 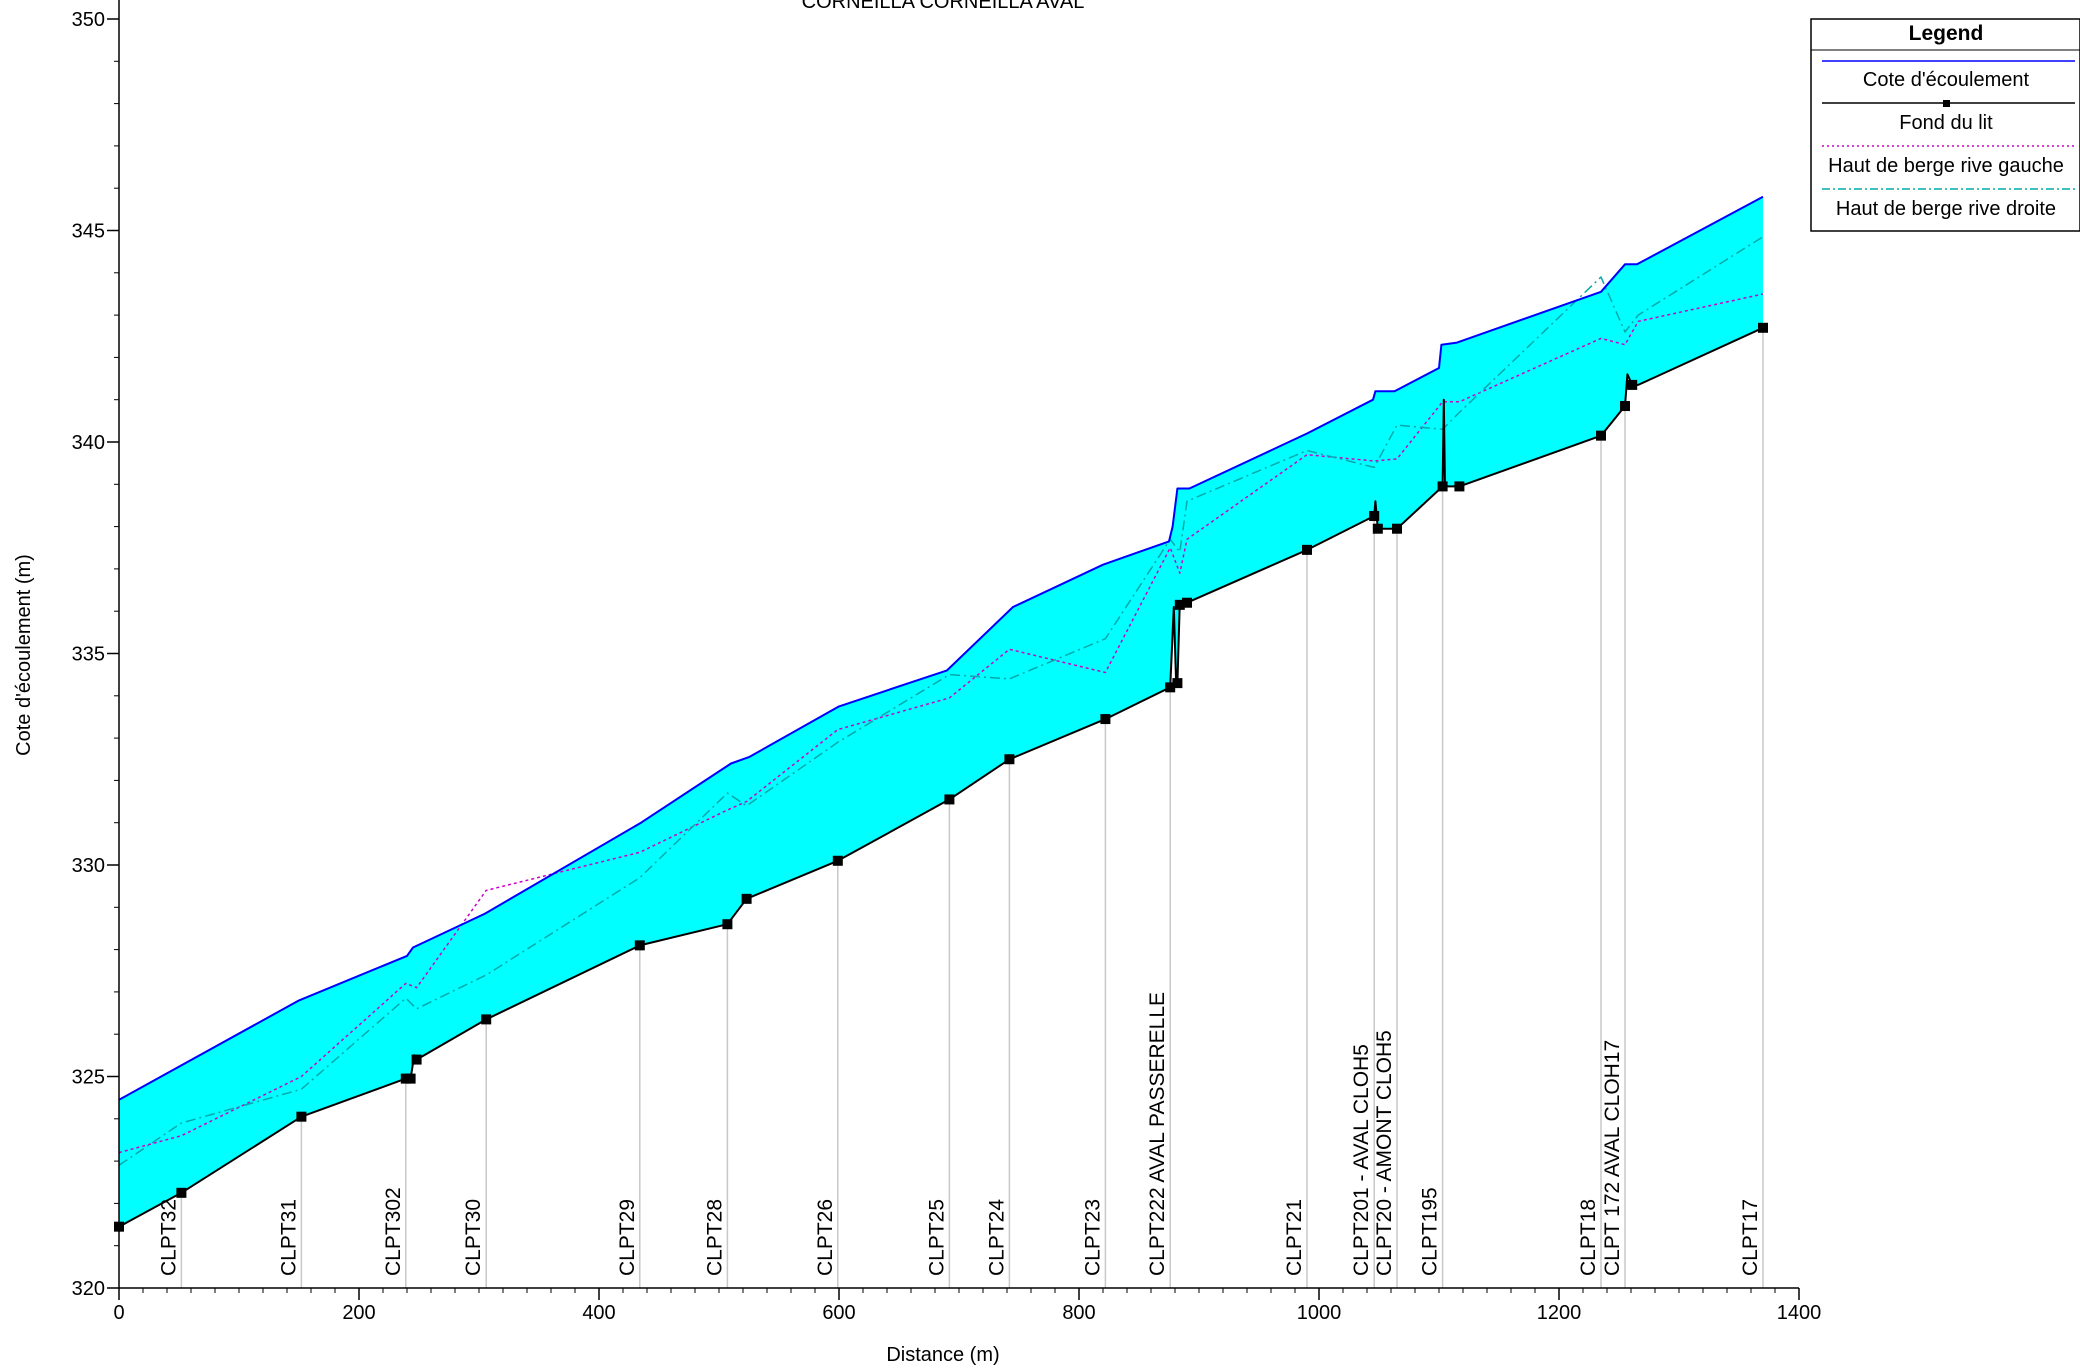 What do you see at coordinates (1946, 33) in the screenshot?
I see `legend-title: Legend` at bounding box center [1946, 33].